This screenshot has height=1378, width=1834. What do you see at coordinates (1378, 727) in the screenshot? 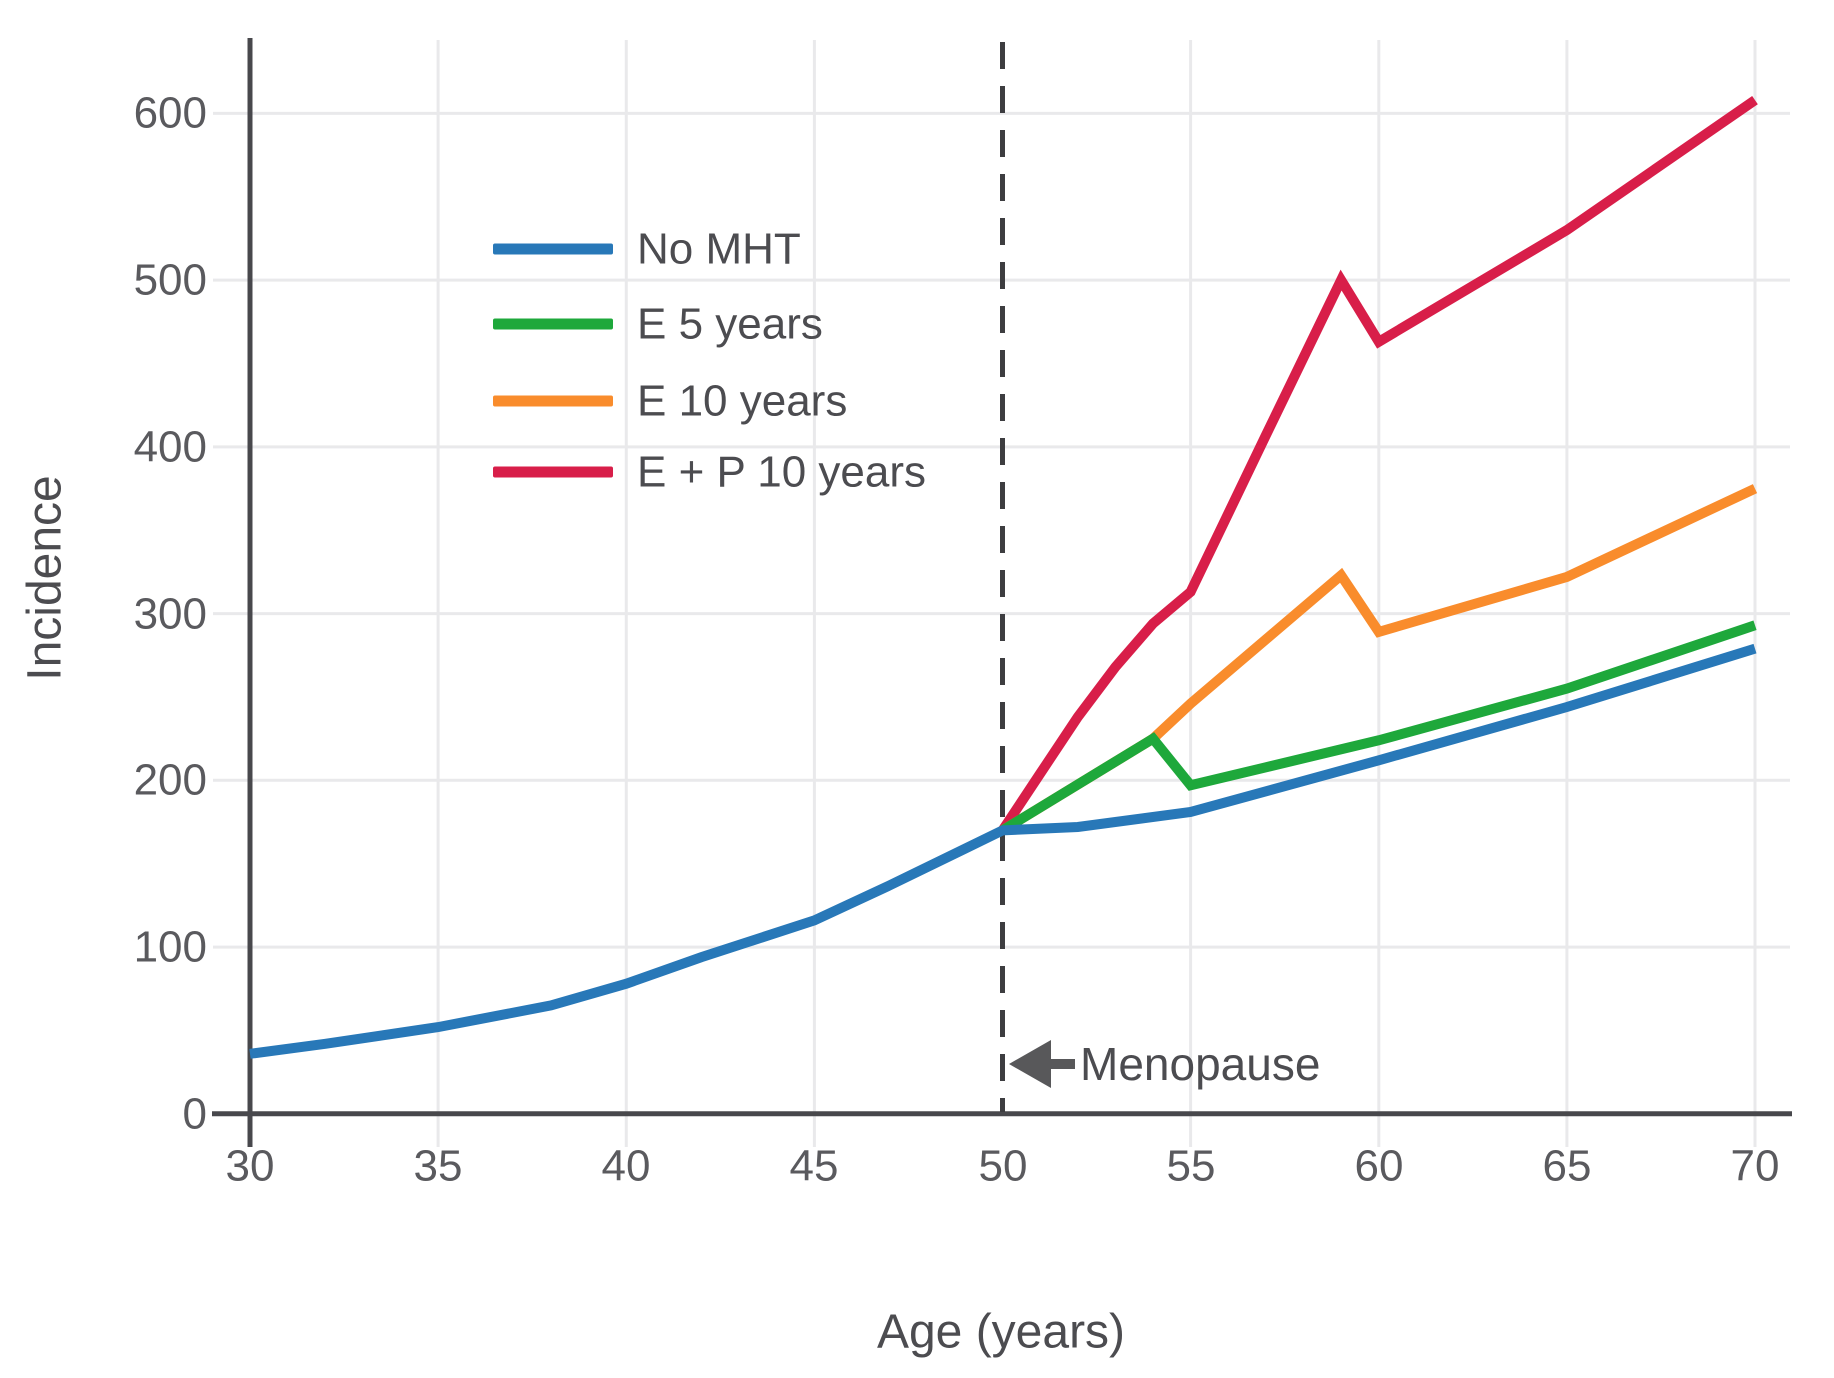
I see `series-line-e-5-years` at bounding box center [1378, 727].